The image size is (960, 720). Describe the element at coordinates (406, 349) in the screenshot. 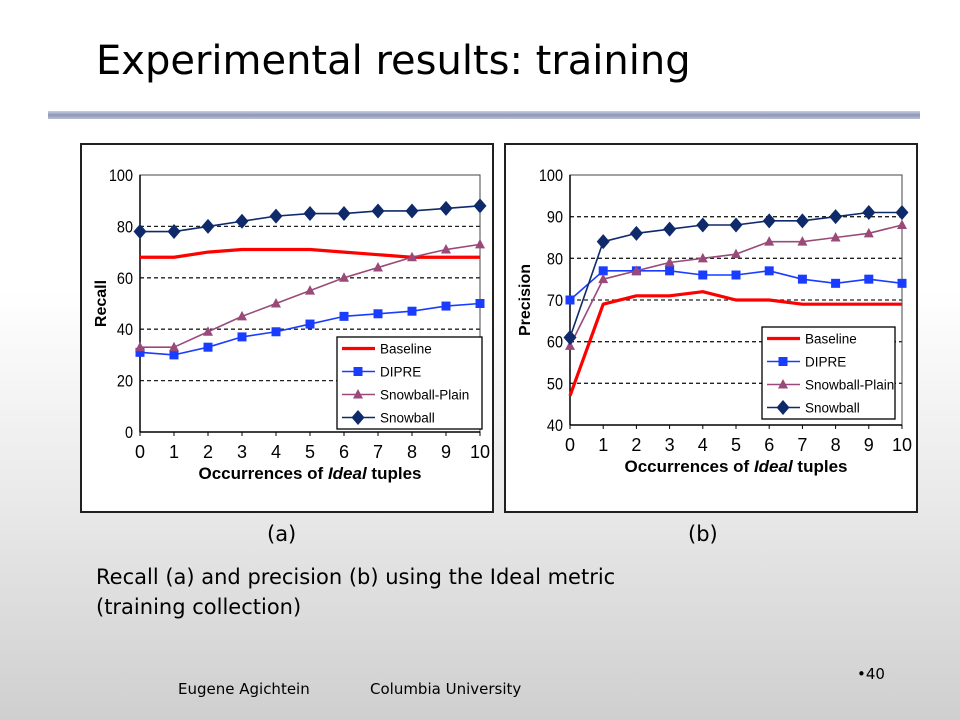

I see `legend-label-baseline: Baseline` at that location.